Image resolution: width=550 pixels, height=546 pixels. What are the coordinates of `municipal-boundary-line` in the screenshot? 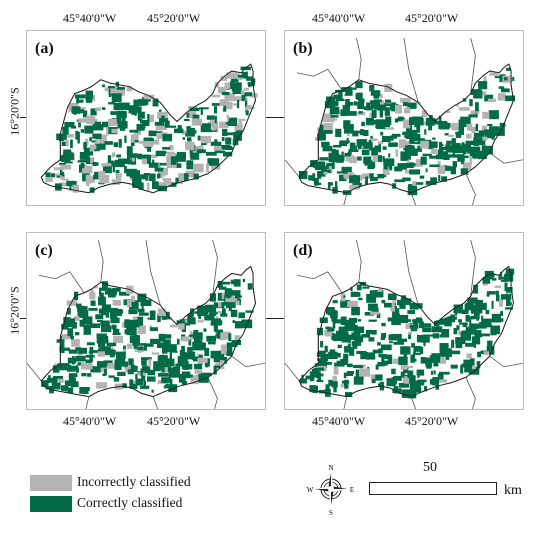 It's located at (292, 168).